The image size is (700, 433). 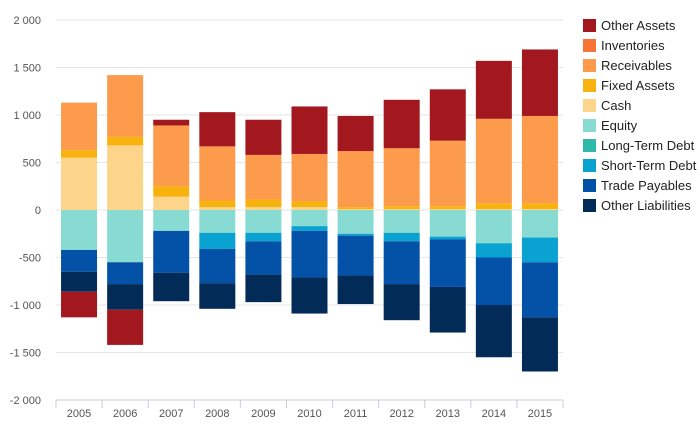 I want to click on legend-label: Fixed Assets, so click(x=638, y=85).